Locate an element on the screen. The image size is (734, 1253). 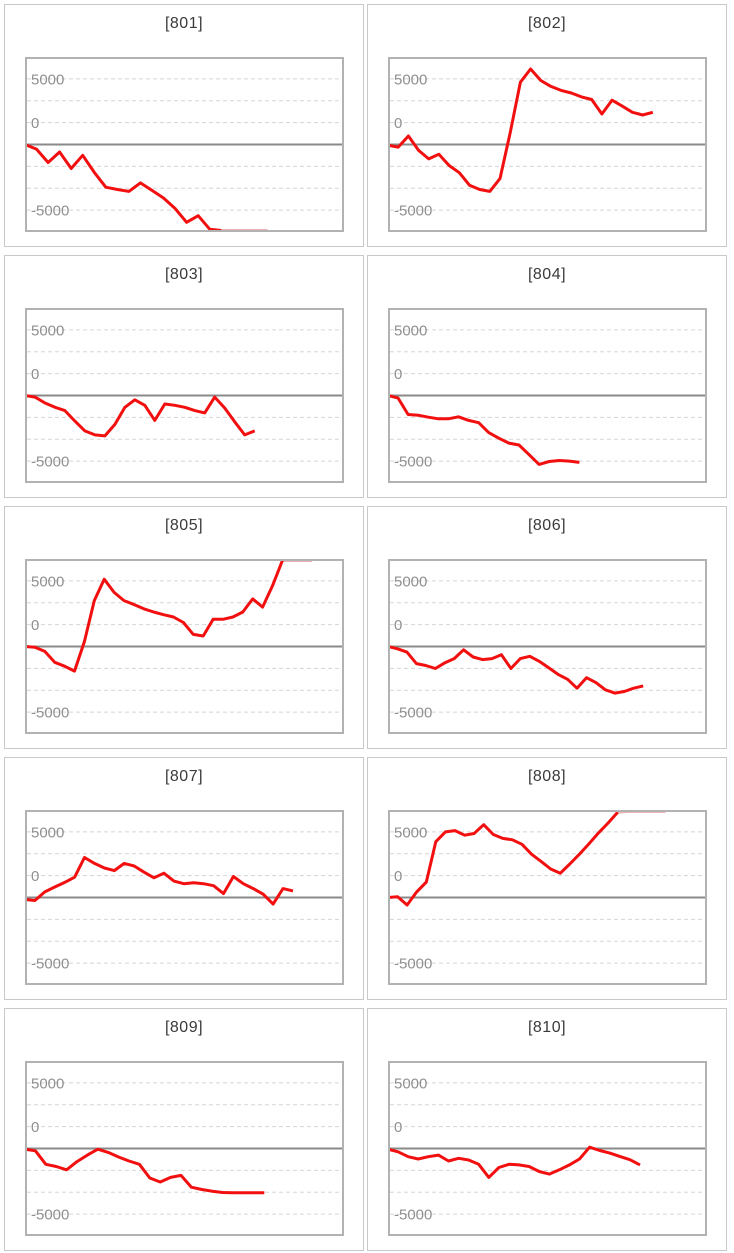
chart-title: [803] is located at coordinates (184, 274).